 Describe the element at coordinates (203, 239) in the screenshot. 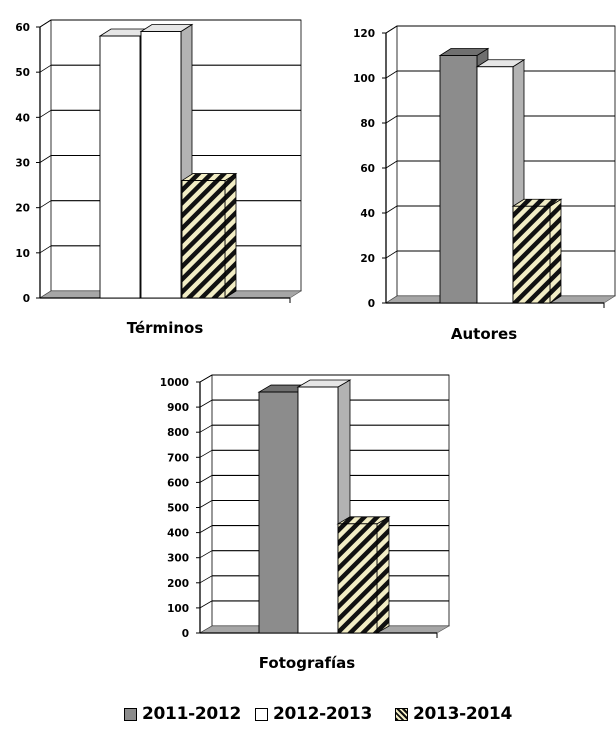

I see `bar-2013-2014-hatched-` at that location.